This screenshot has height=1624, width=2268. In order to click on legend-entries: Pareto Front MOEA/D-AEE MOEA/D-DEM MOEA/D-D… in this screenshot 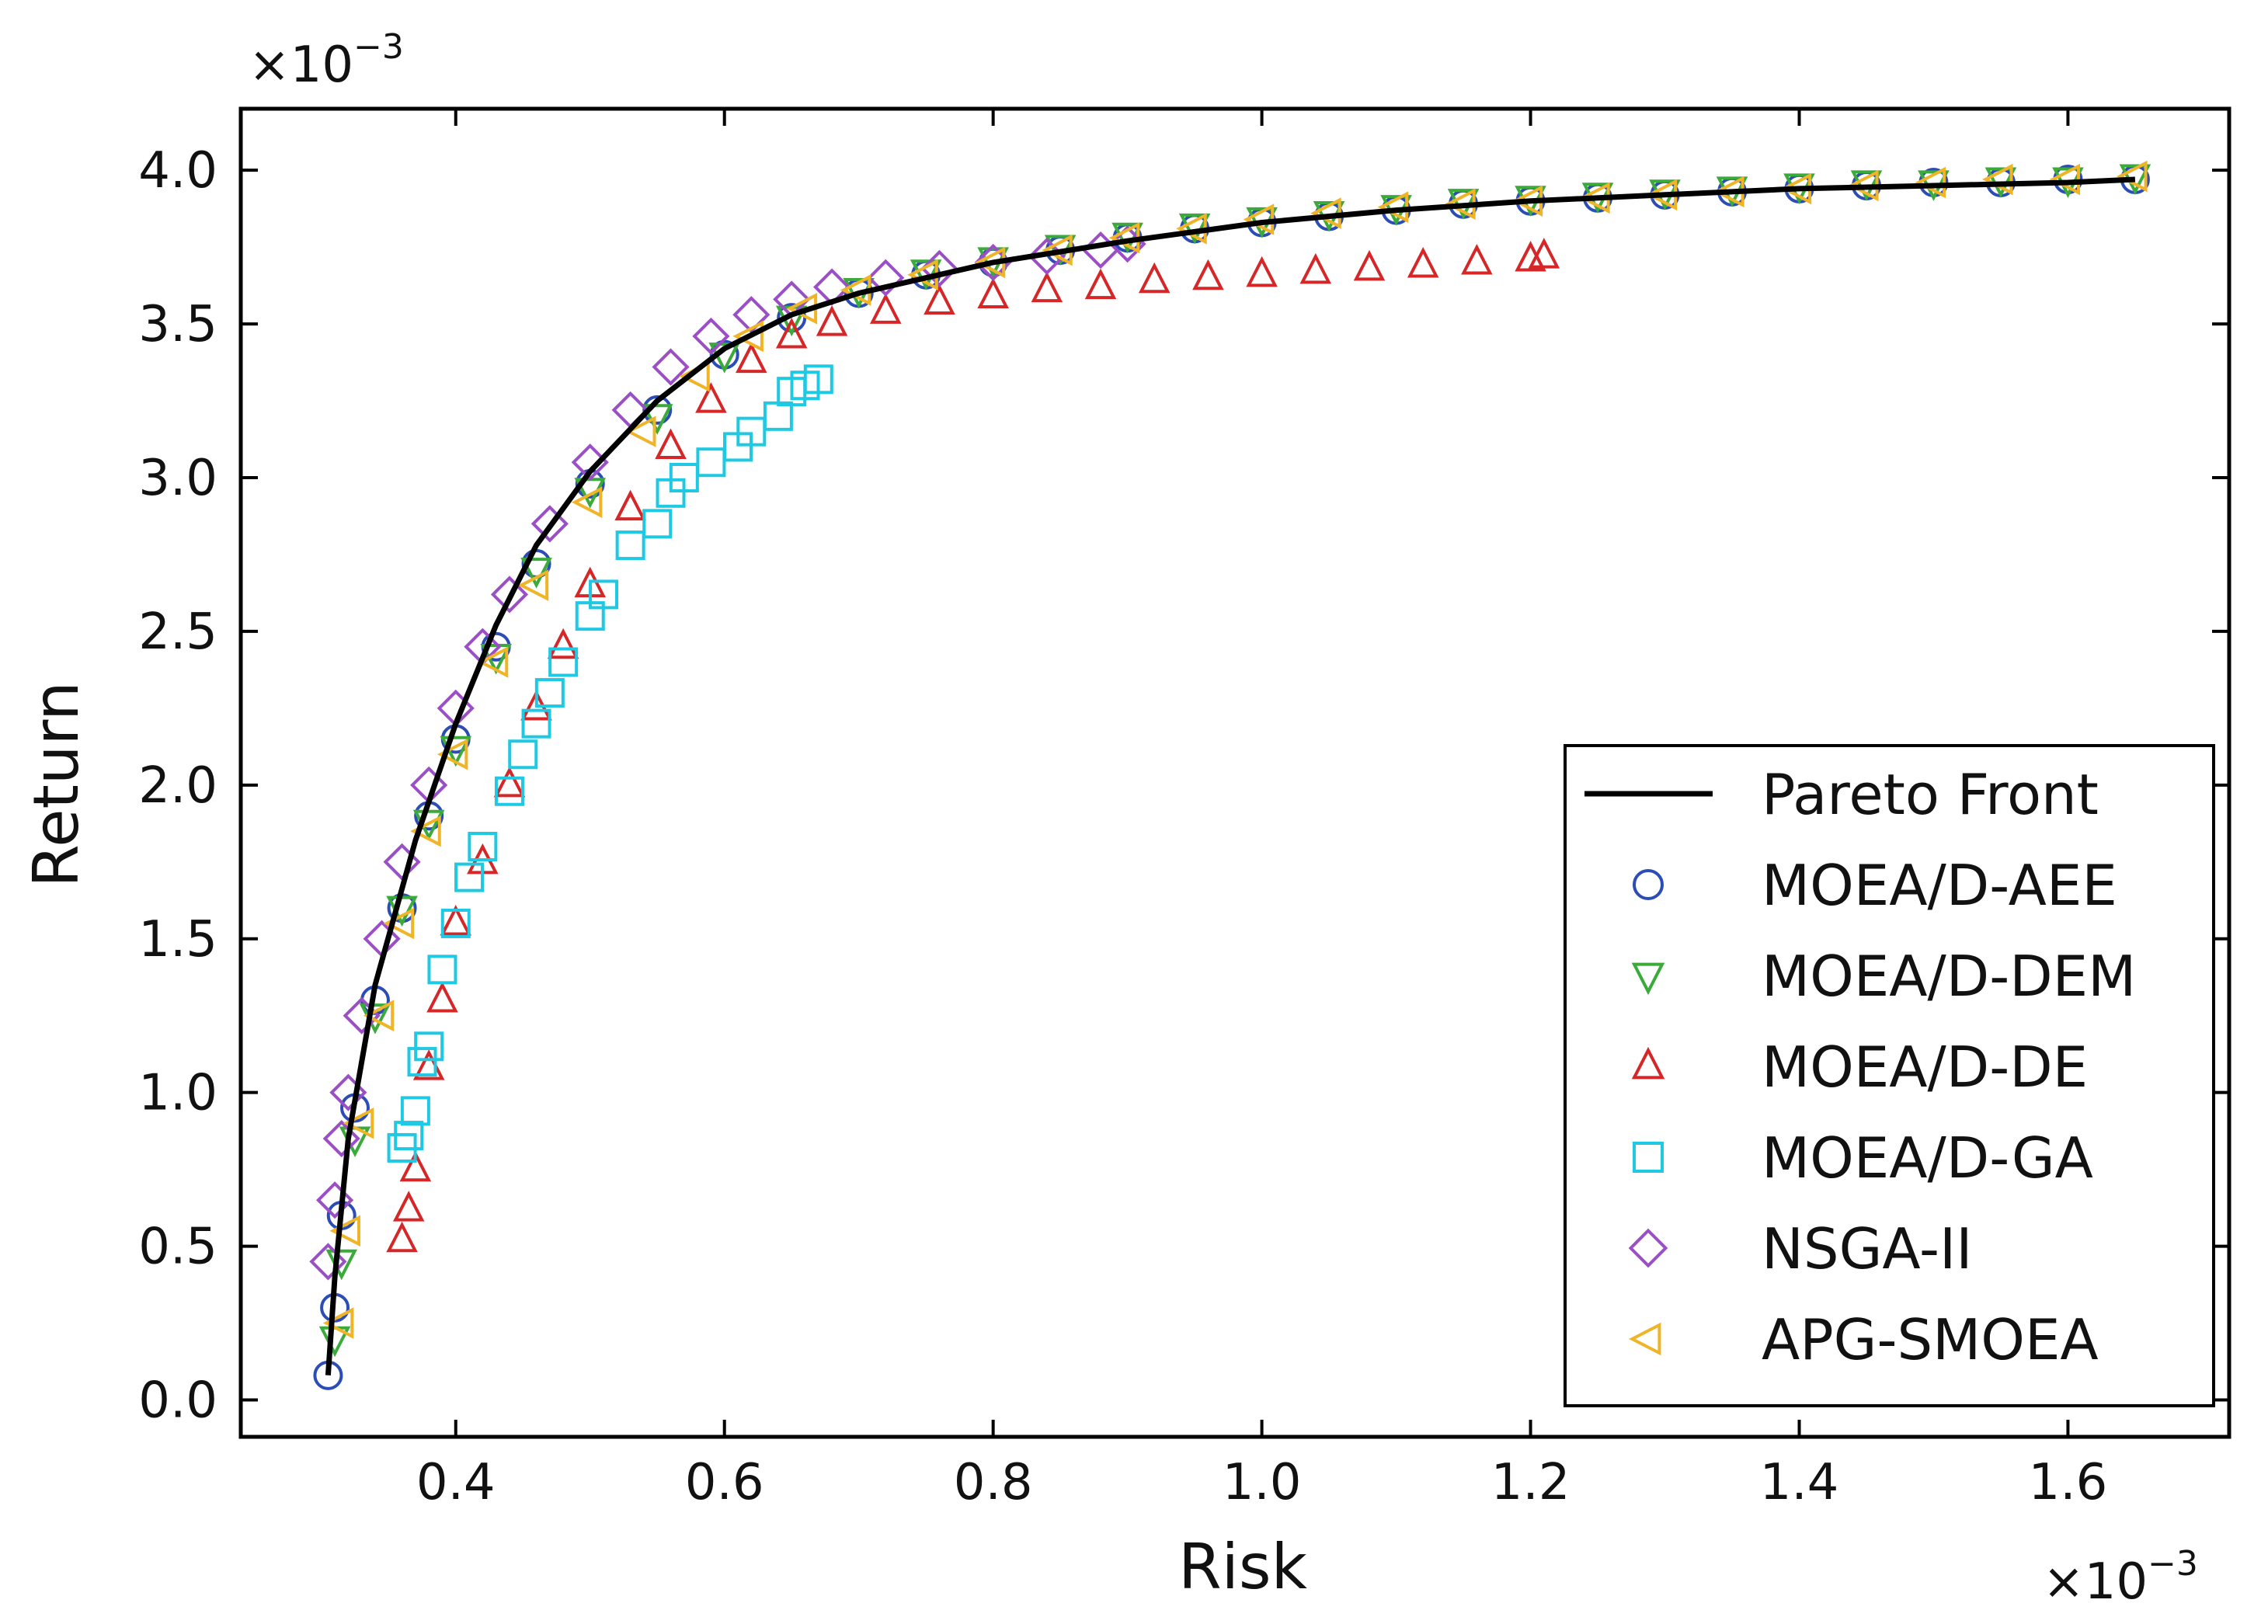, I will do `click(1860, 1067)`.